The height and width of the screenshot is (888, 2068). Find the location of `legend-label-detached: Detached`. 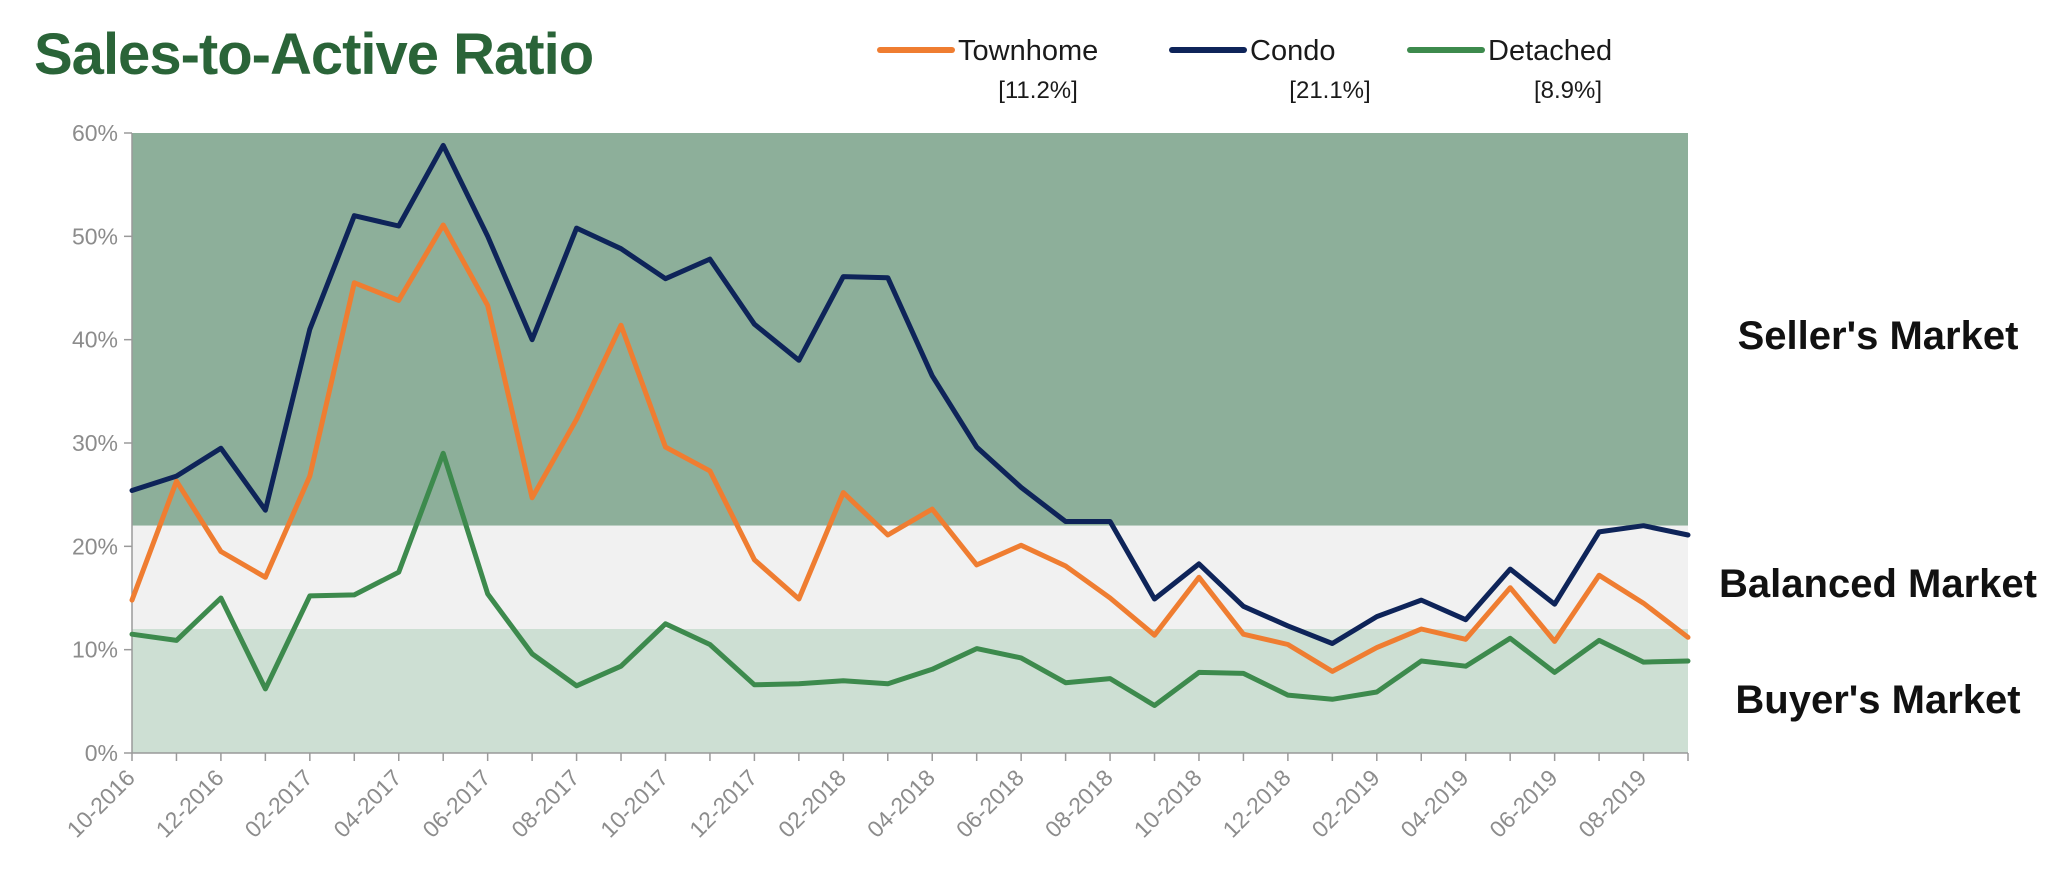

legend-label-detached: Detached is located at coordinates (1550, 51).